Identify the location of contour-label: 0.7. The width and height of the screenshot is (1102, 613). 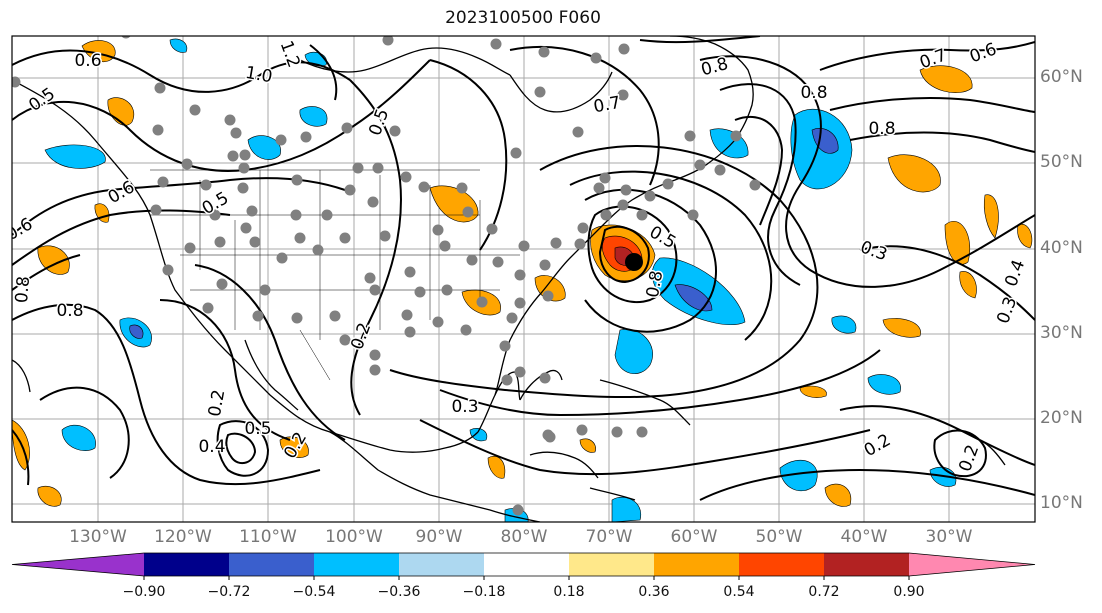
(607, 105).